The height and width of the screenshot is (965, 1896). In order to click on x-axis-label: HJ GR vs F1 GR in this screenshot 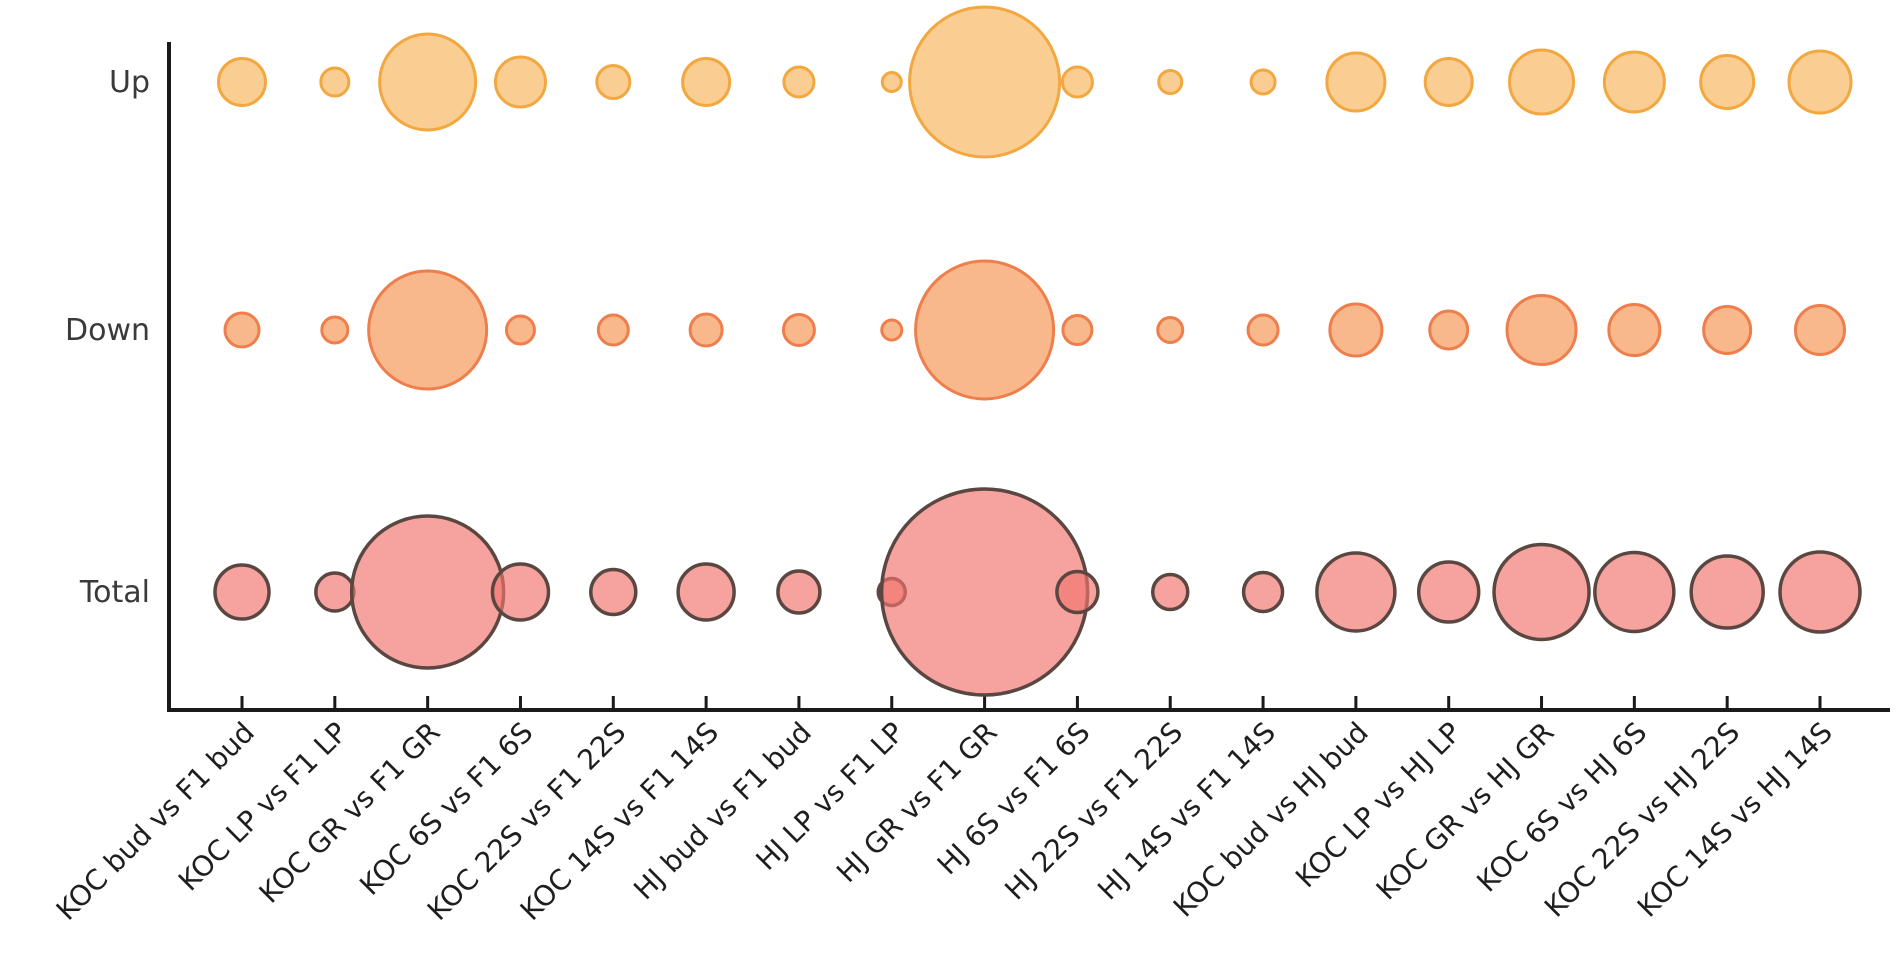, I will do `click(916, 802)`.